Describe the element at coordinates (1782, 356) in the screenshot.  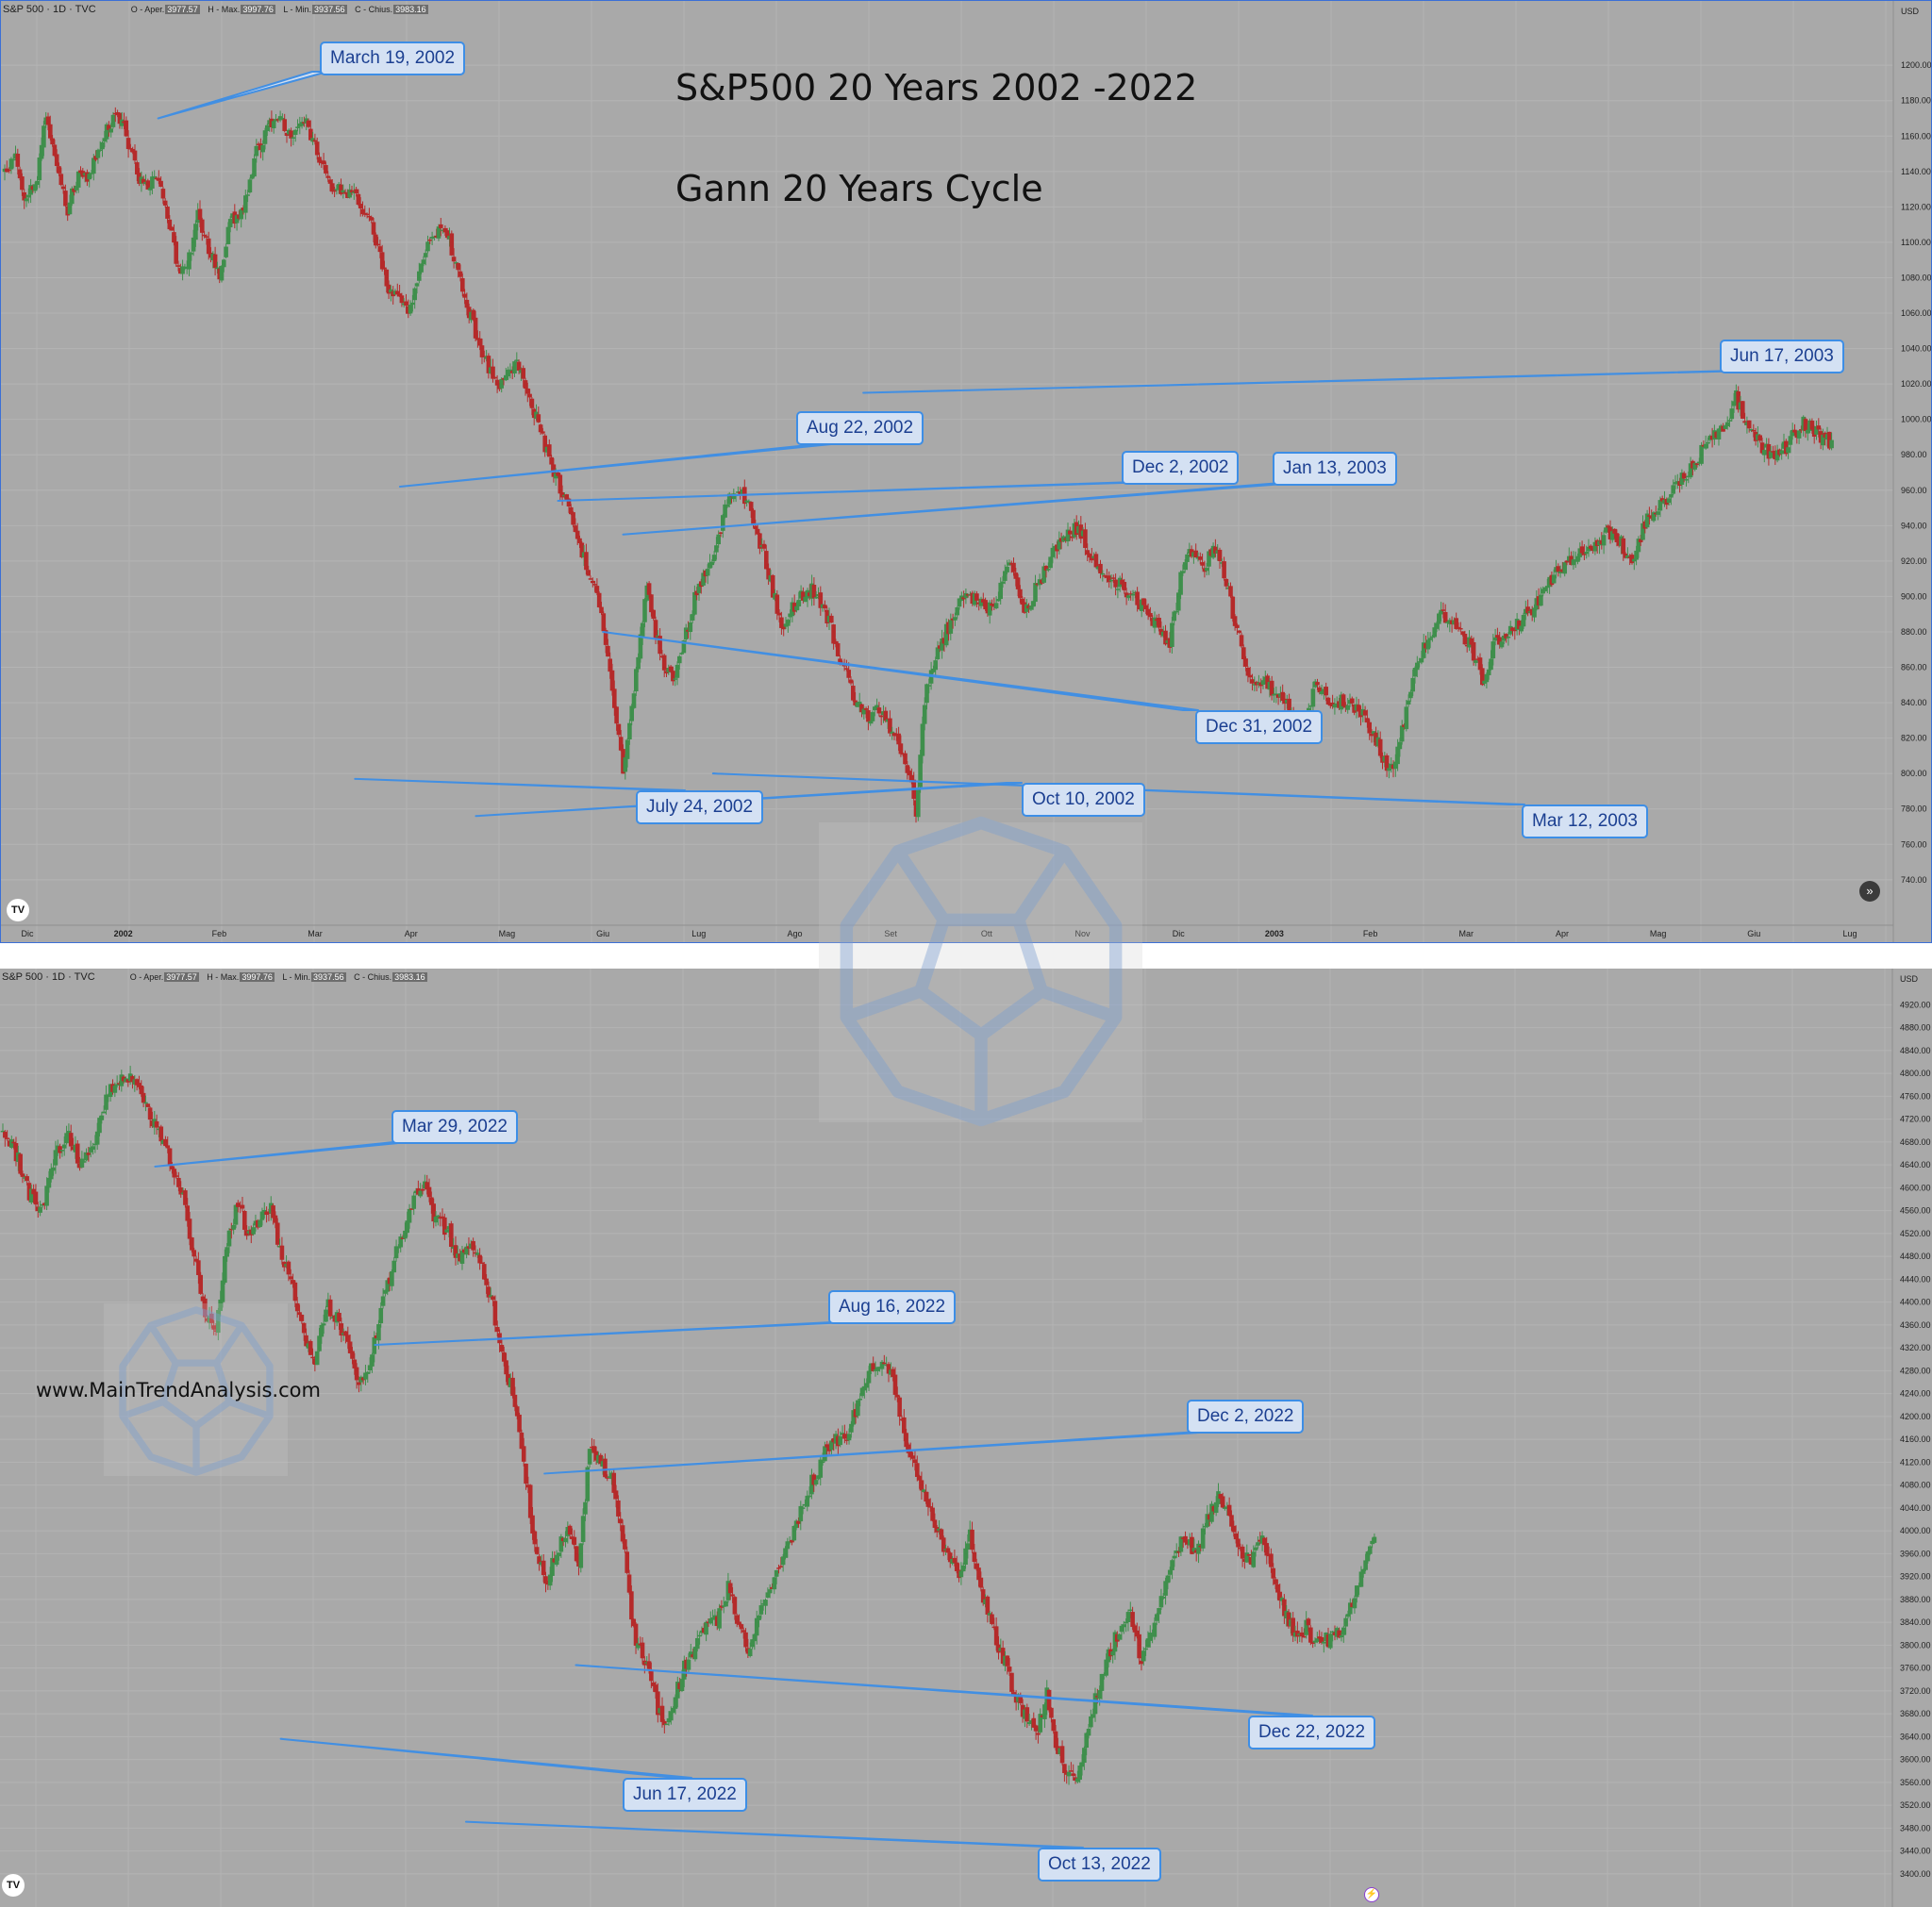
I see `callout-jun-17-2003: Jun 17, 2003` at that location.